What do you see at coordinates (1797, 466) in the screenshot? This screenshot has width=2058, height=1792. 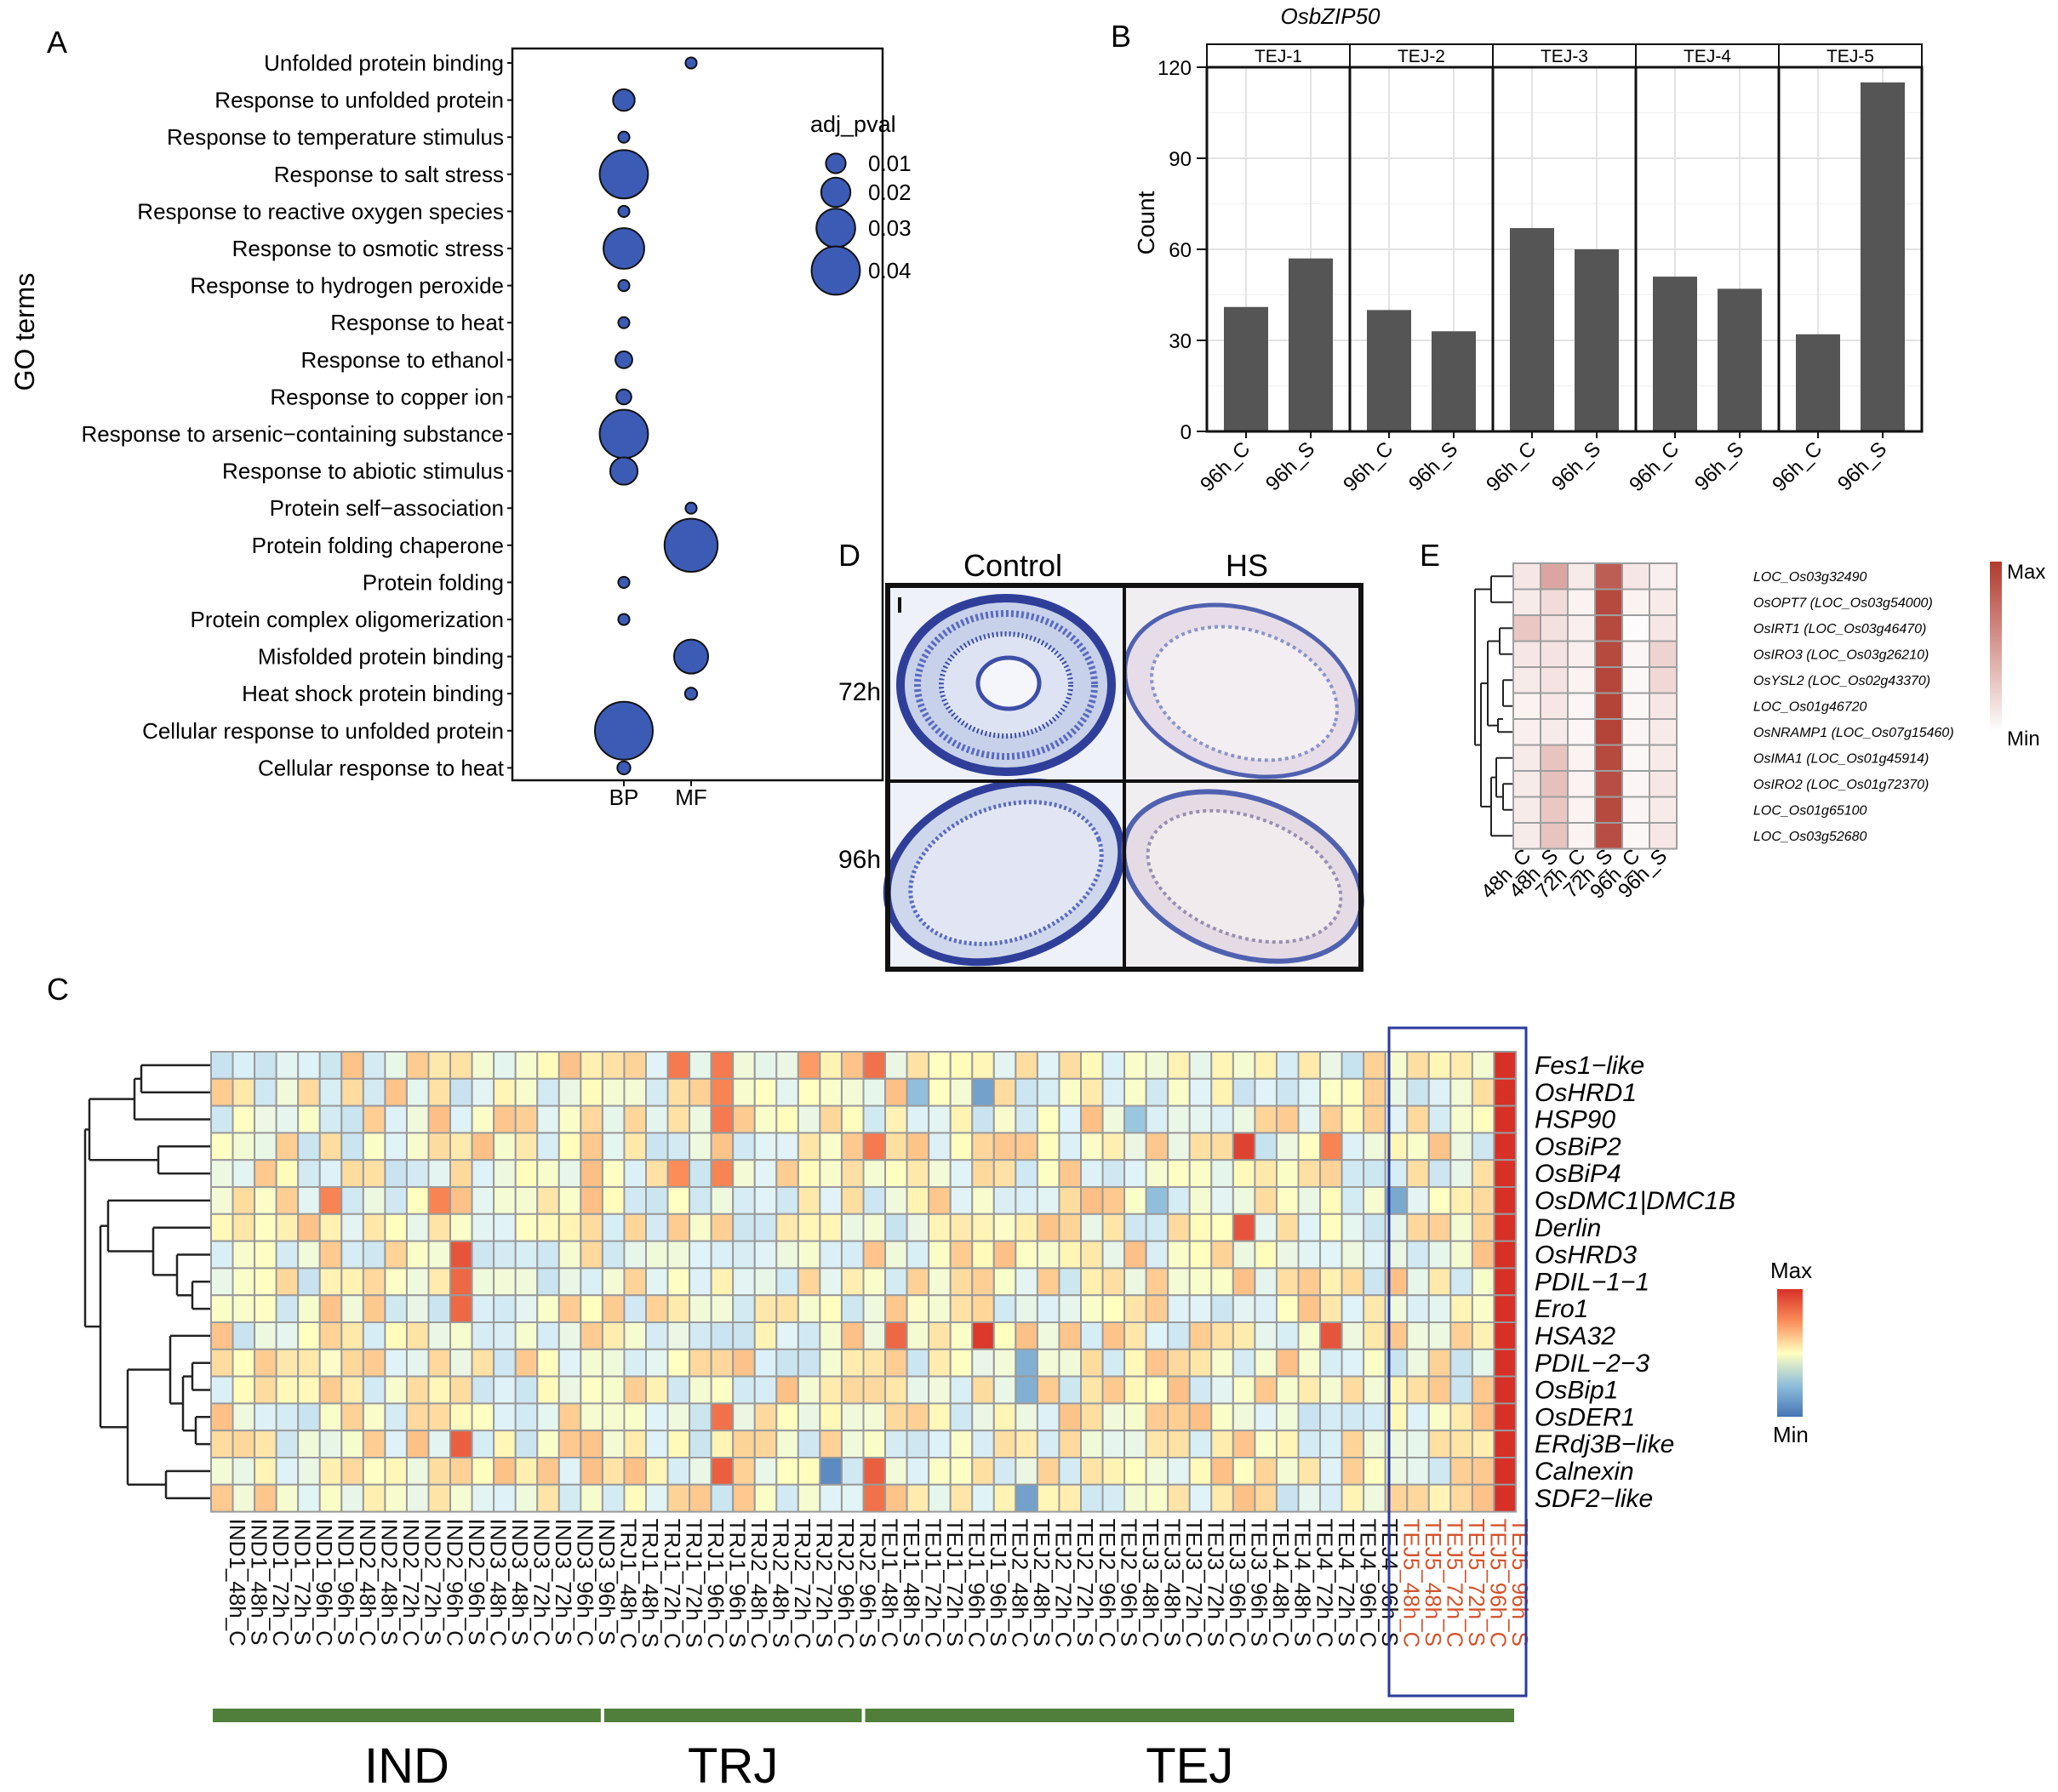 I see `b-x-tick-label: 96h_C` at bounding box center [1797, 466].